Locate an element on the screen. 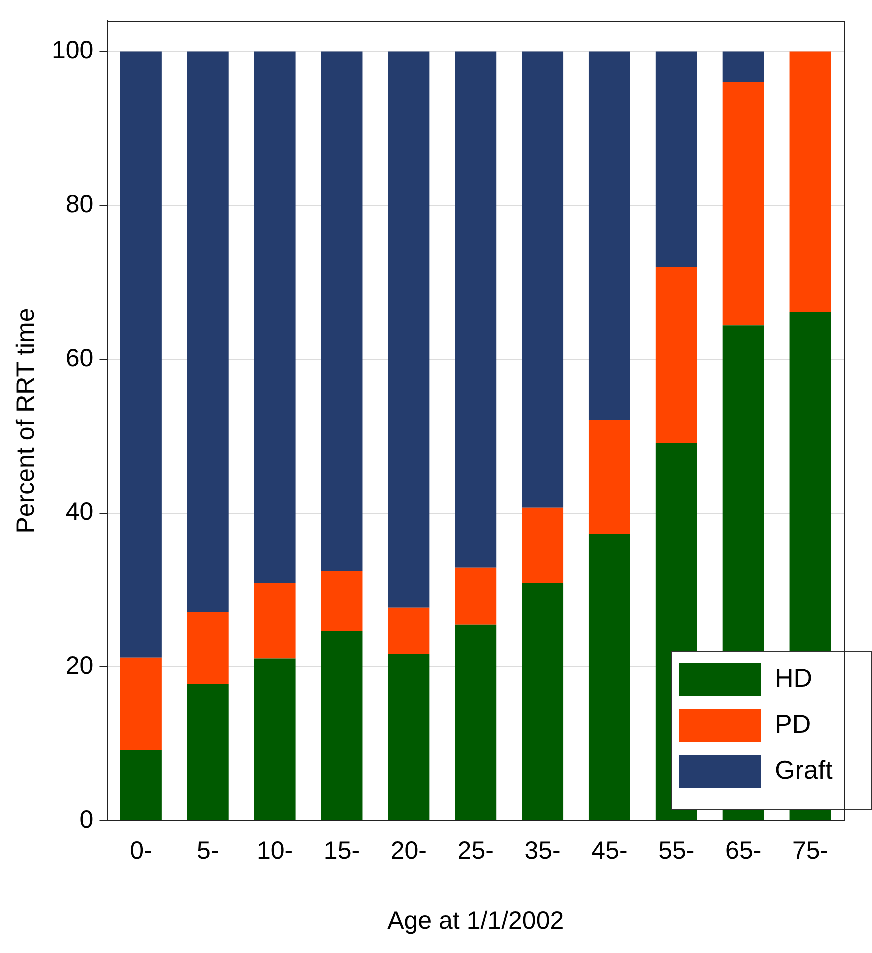 The image size is (872, 953). x-tick-label: 15- is located at coordinates (342, 850).